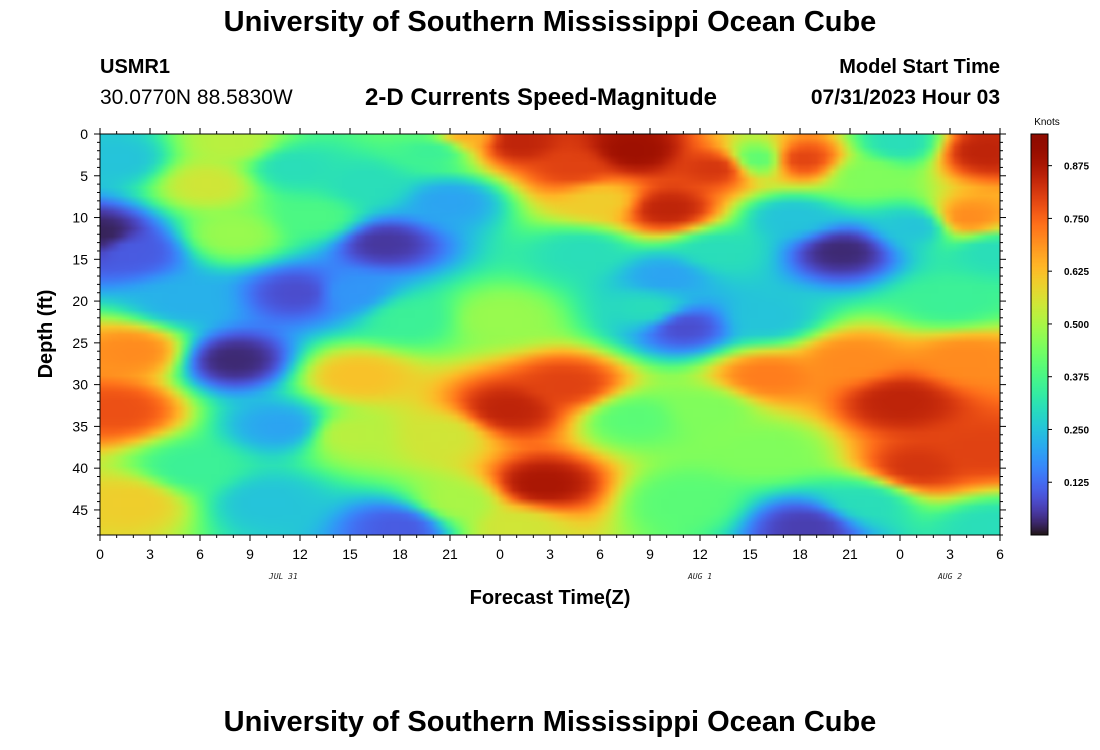  I want to click on colorbar-frame, so click(1039, 334).